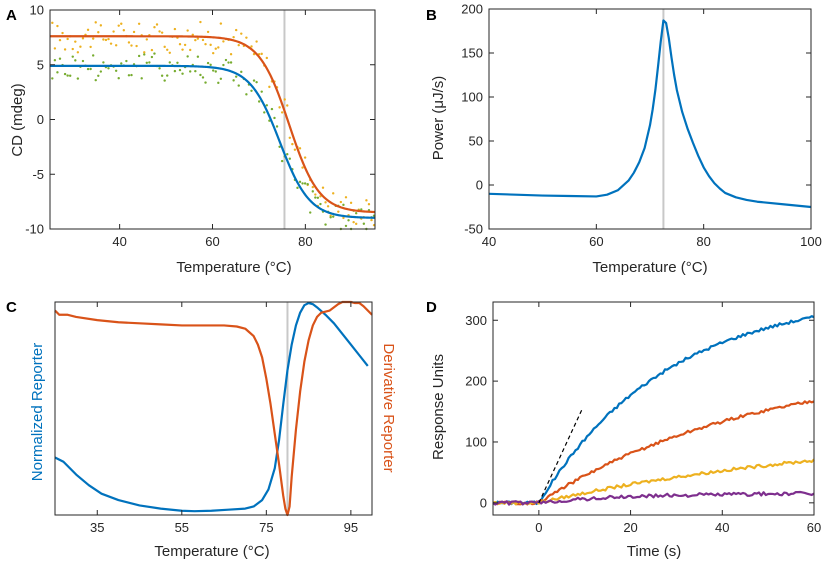  Describe the element at coordinates (34, 229) in the screenshot. I see `panel-a-ytick-label: -10` at that location.